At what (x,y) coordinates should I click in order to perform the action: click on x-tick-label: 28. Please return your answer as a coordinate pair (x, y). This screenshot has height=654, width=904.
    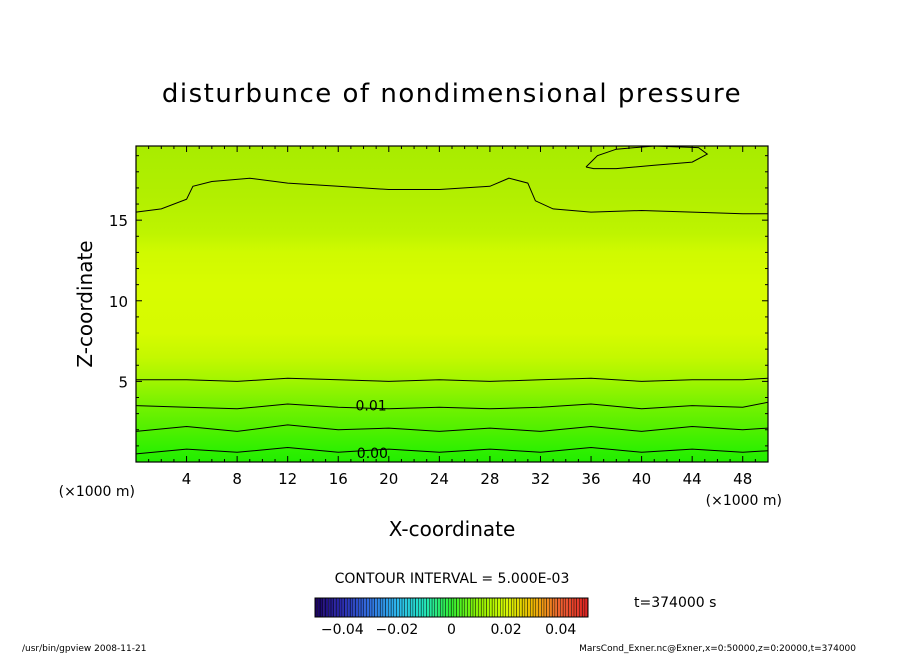
    Looking at the image, I should click on (489, 479).